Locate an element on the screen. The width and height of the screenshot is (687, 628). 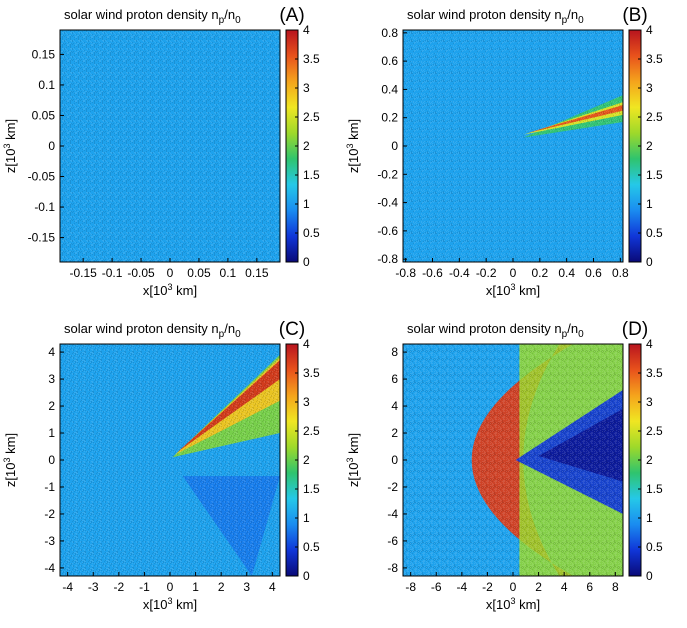
x-tick-label: 0.05 is located at coordinates (199, 273).